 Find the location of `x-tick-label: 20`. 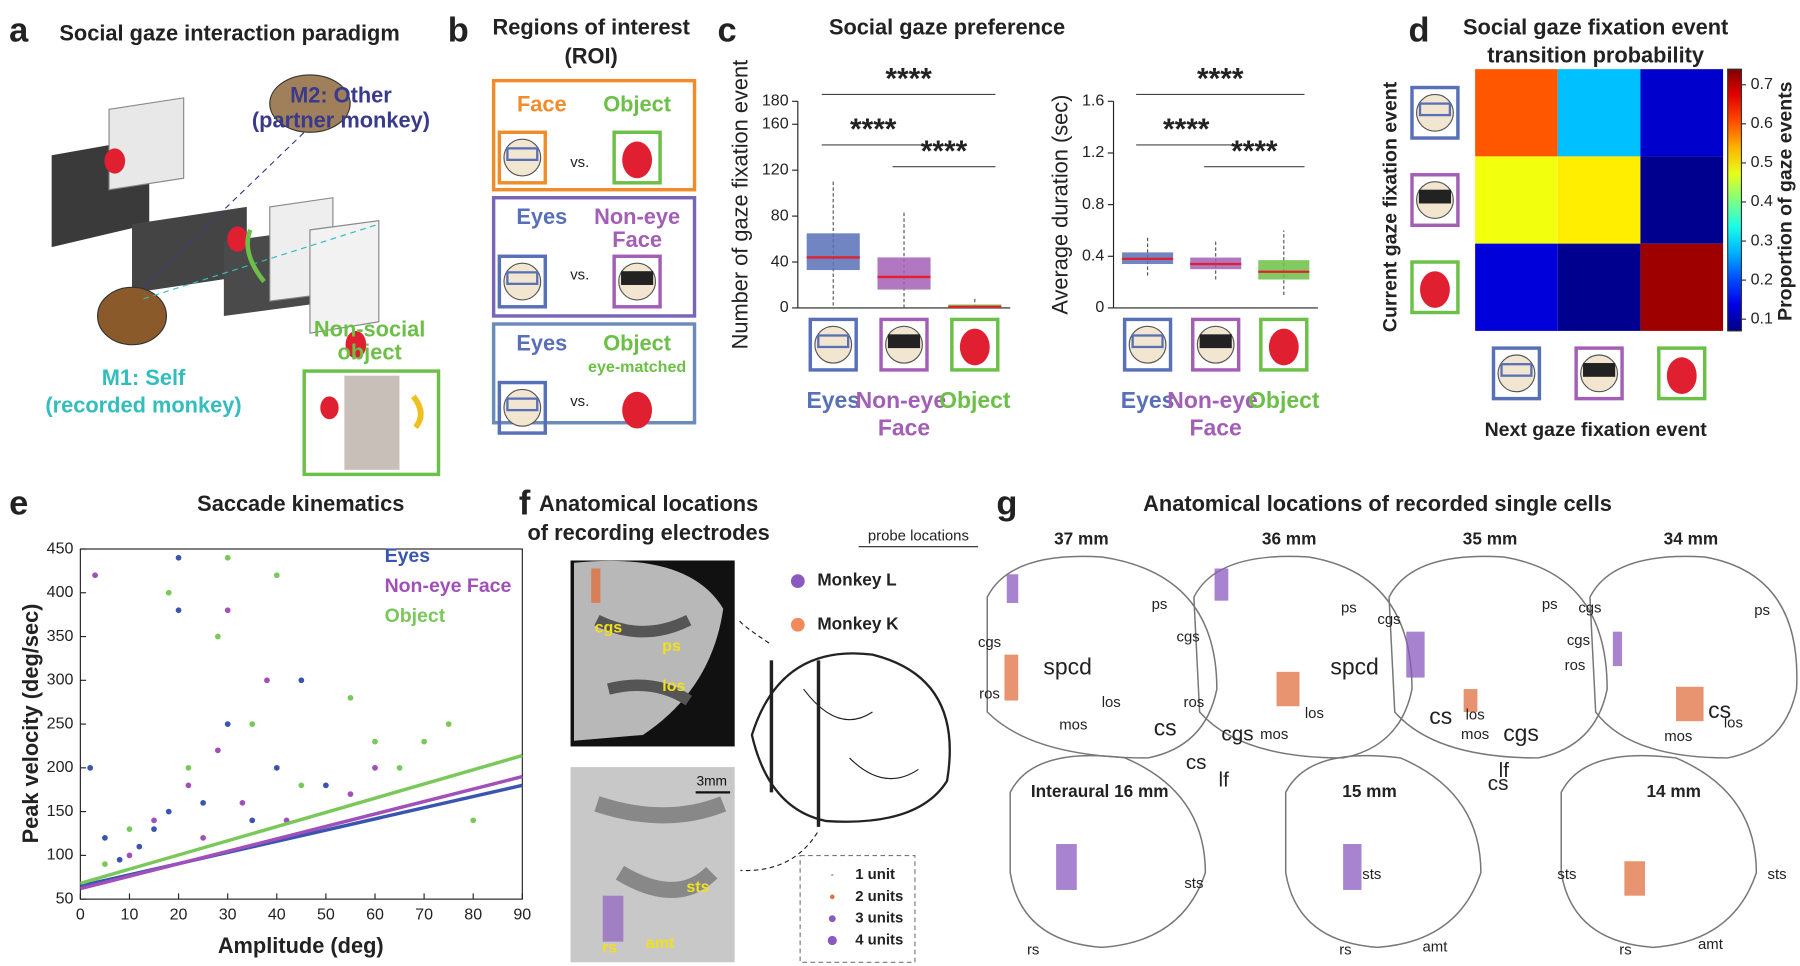

x-tick-label: 20 is located at coordinates (179, 914).